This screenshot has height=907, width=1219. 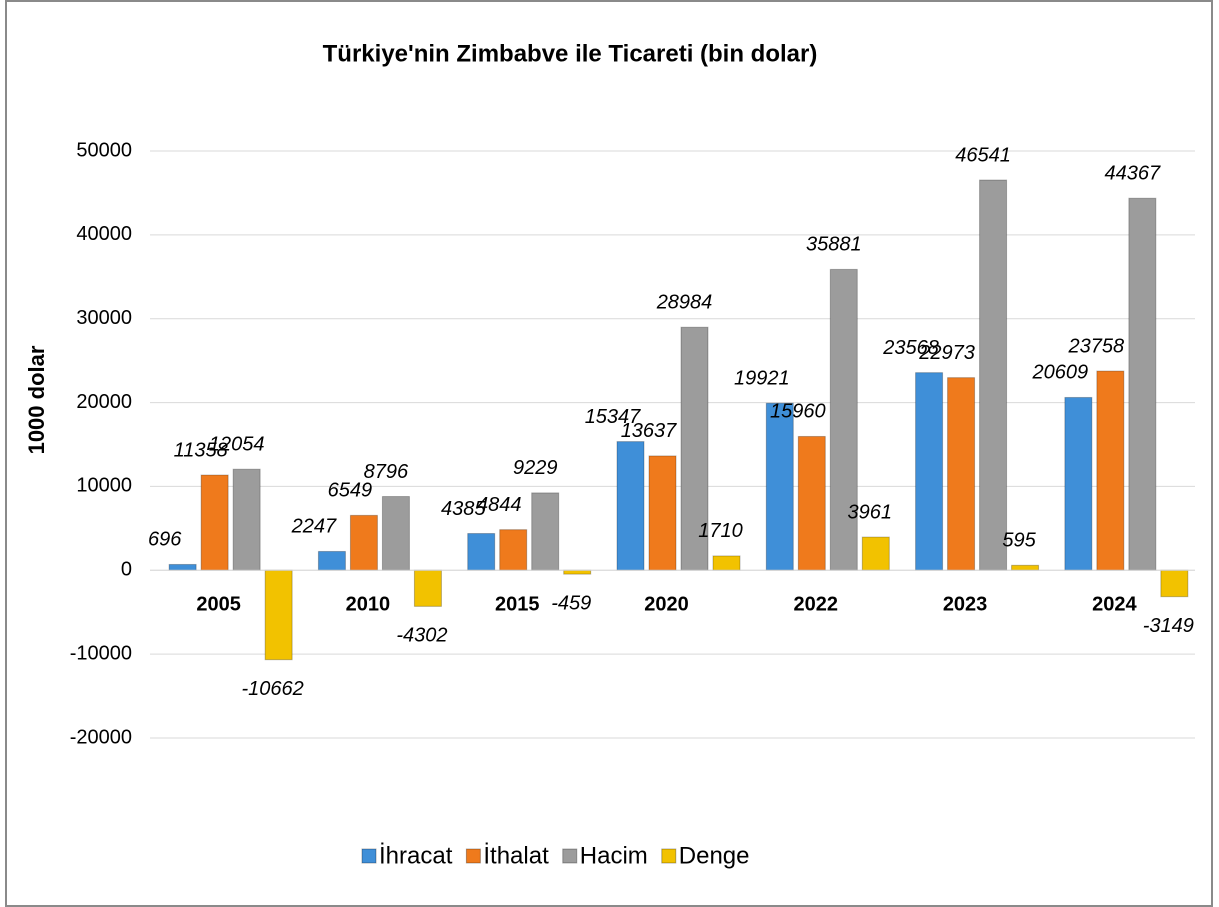 What do you see at coordinates (421, 636) in the screenshot?
I see `data-label: -4302` at bounding box center [421, 636].